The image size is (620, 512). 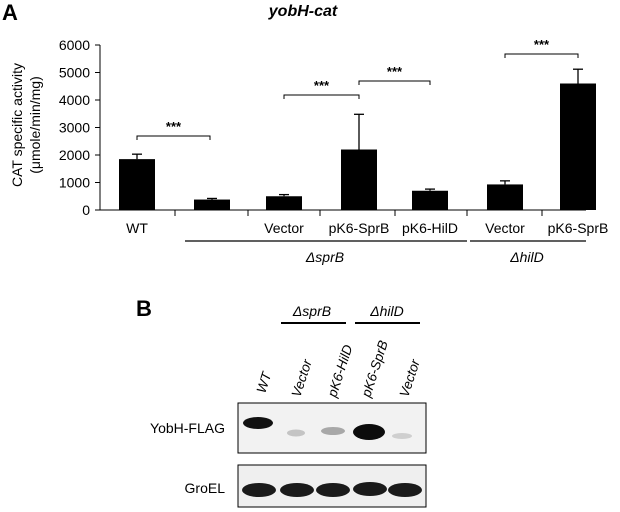 What do you see at coordinates (258, 423) in the screenshot?
I see `band-yobh-wt` at bounding box center [258, 423].